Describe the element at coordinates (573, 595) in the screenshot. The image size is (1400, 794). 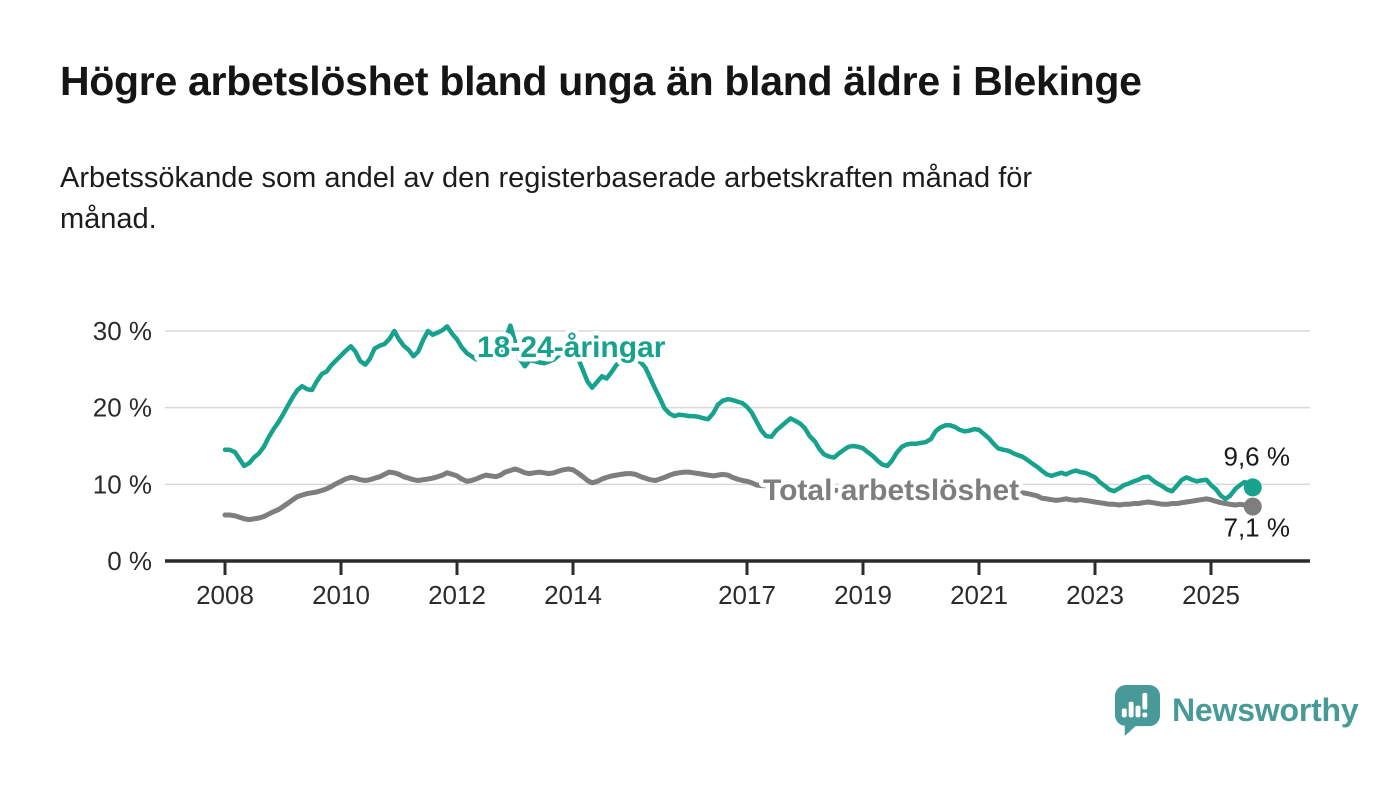
I see `x-axis-label-2014: 2014` at that location.